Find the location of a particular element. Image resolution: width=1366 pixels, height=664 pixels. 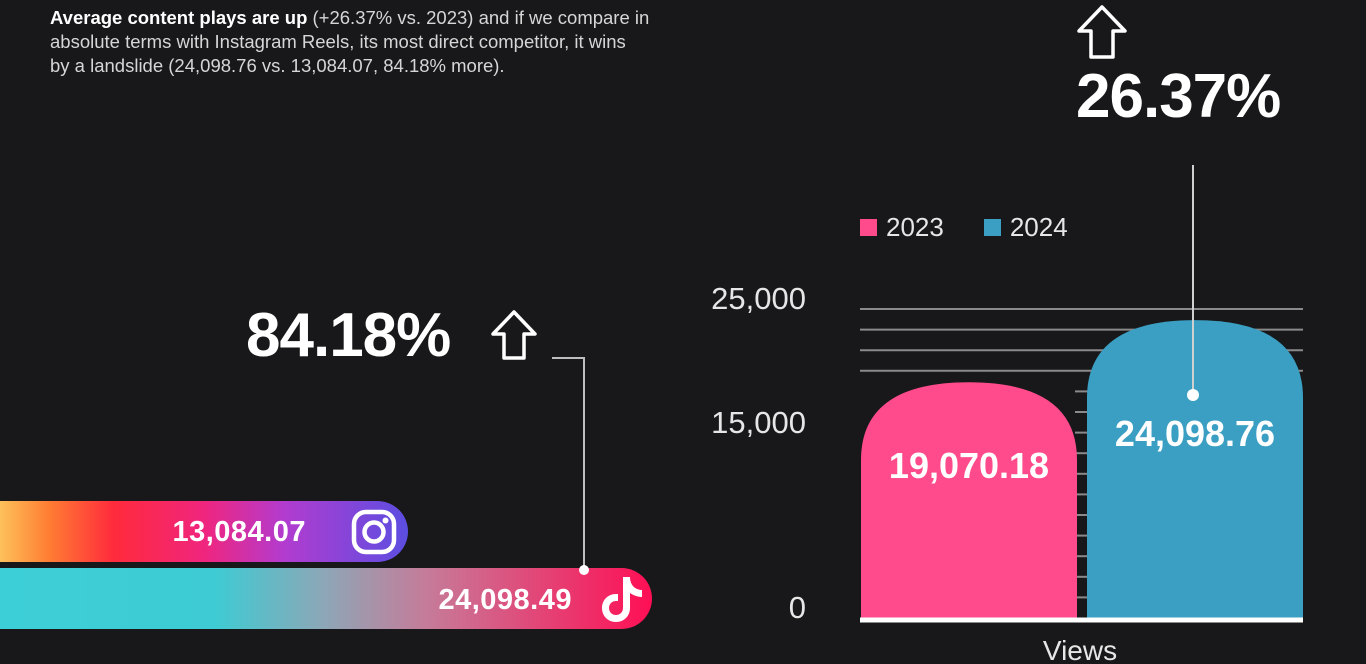

legend-swatch-2023 is located at coordinates (868, 227).